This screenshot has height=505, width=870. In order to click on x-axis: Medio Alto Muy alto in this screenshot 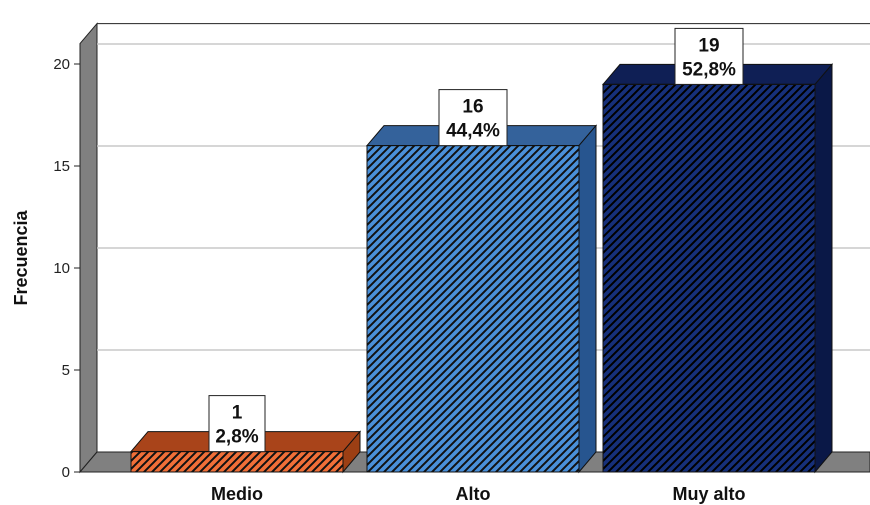, I will do `click(478, 494)`.